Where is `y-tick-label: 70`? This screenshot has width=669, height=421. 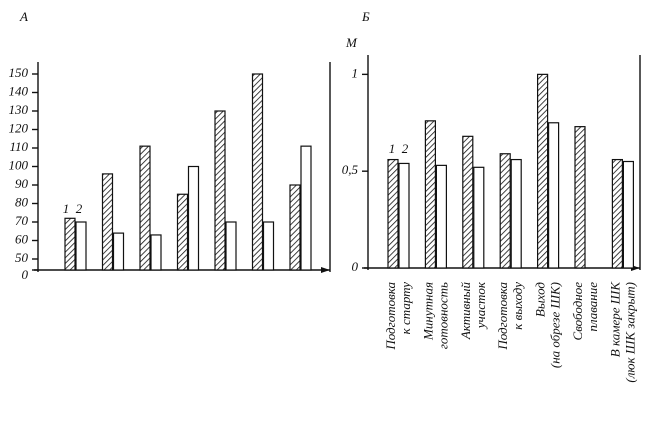 y-tick-label: 70 is located at coordinates (22, 220).